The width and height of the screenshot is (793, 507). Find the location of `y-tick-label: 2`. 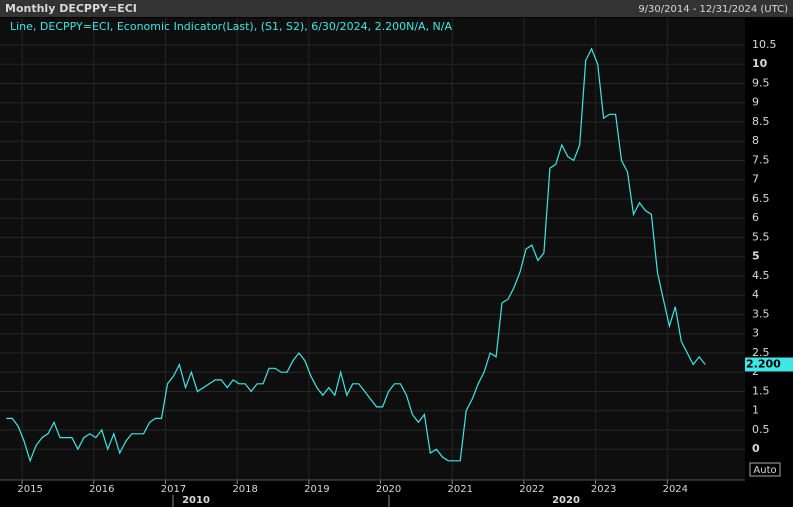

y-tick-label: 2 is located at coordinates (755, 371).